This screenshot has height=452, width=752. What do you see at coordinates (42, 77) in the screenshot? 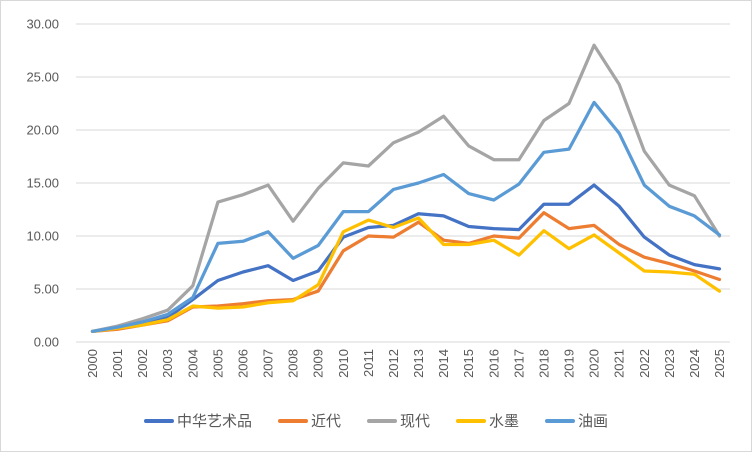
I see `y-axis-tick-label: 25.00` at bounding box center [42, 77].